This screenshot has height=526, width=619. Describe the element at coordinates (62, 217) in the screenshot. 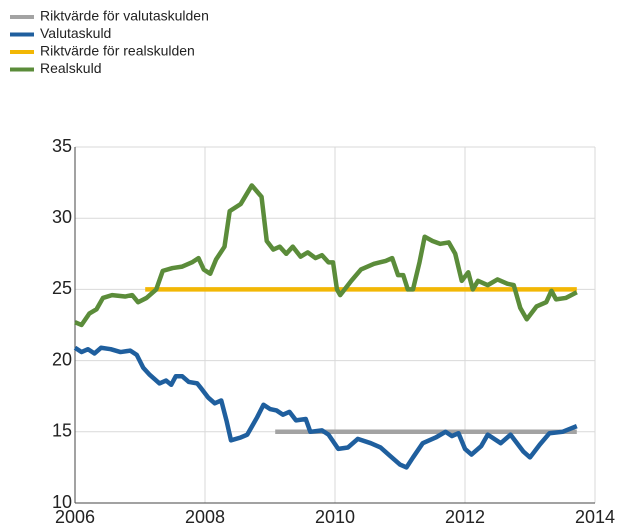

I see `y-tick-label: 30` at that location.